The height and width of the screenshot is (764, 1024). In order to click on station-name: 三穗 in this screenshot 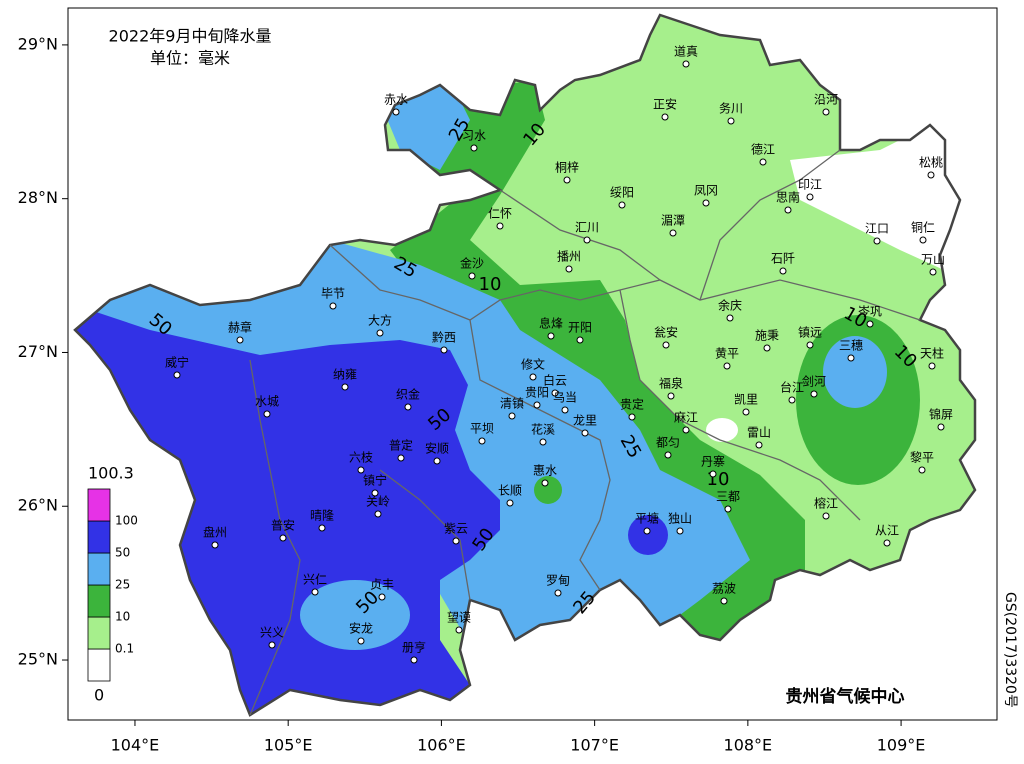, I will do `click(851, 346)`.